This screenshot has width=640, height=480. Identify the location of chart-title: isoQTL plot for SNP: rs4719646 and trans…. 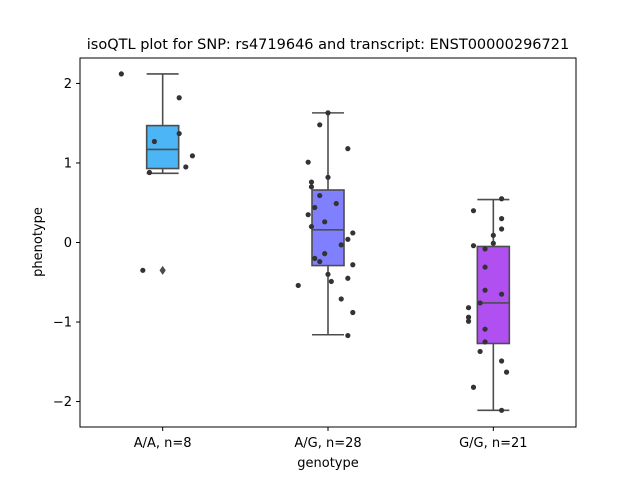
(328, 45).